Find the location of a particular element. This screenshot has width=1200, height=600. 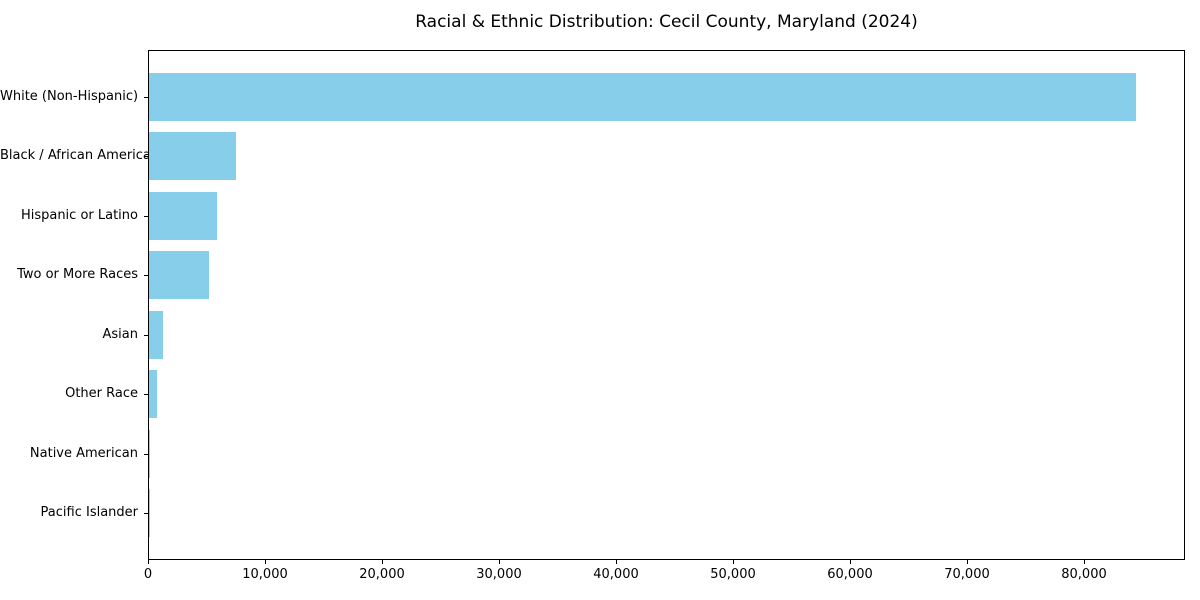

y-tick-label: Native American is located at coordinates (83, 453).